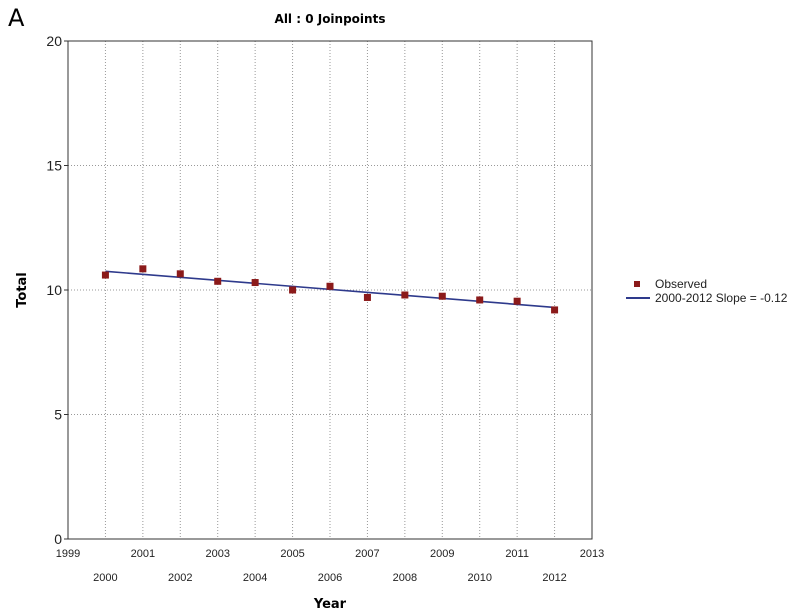  Describe the element at coordinates (637, 284) in the screenshot. I see `legend-marker-observed` at that location.